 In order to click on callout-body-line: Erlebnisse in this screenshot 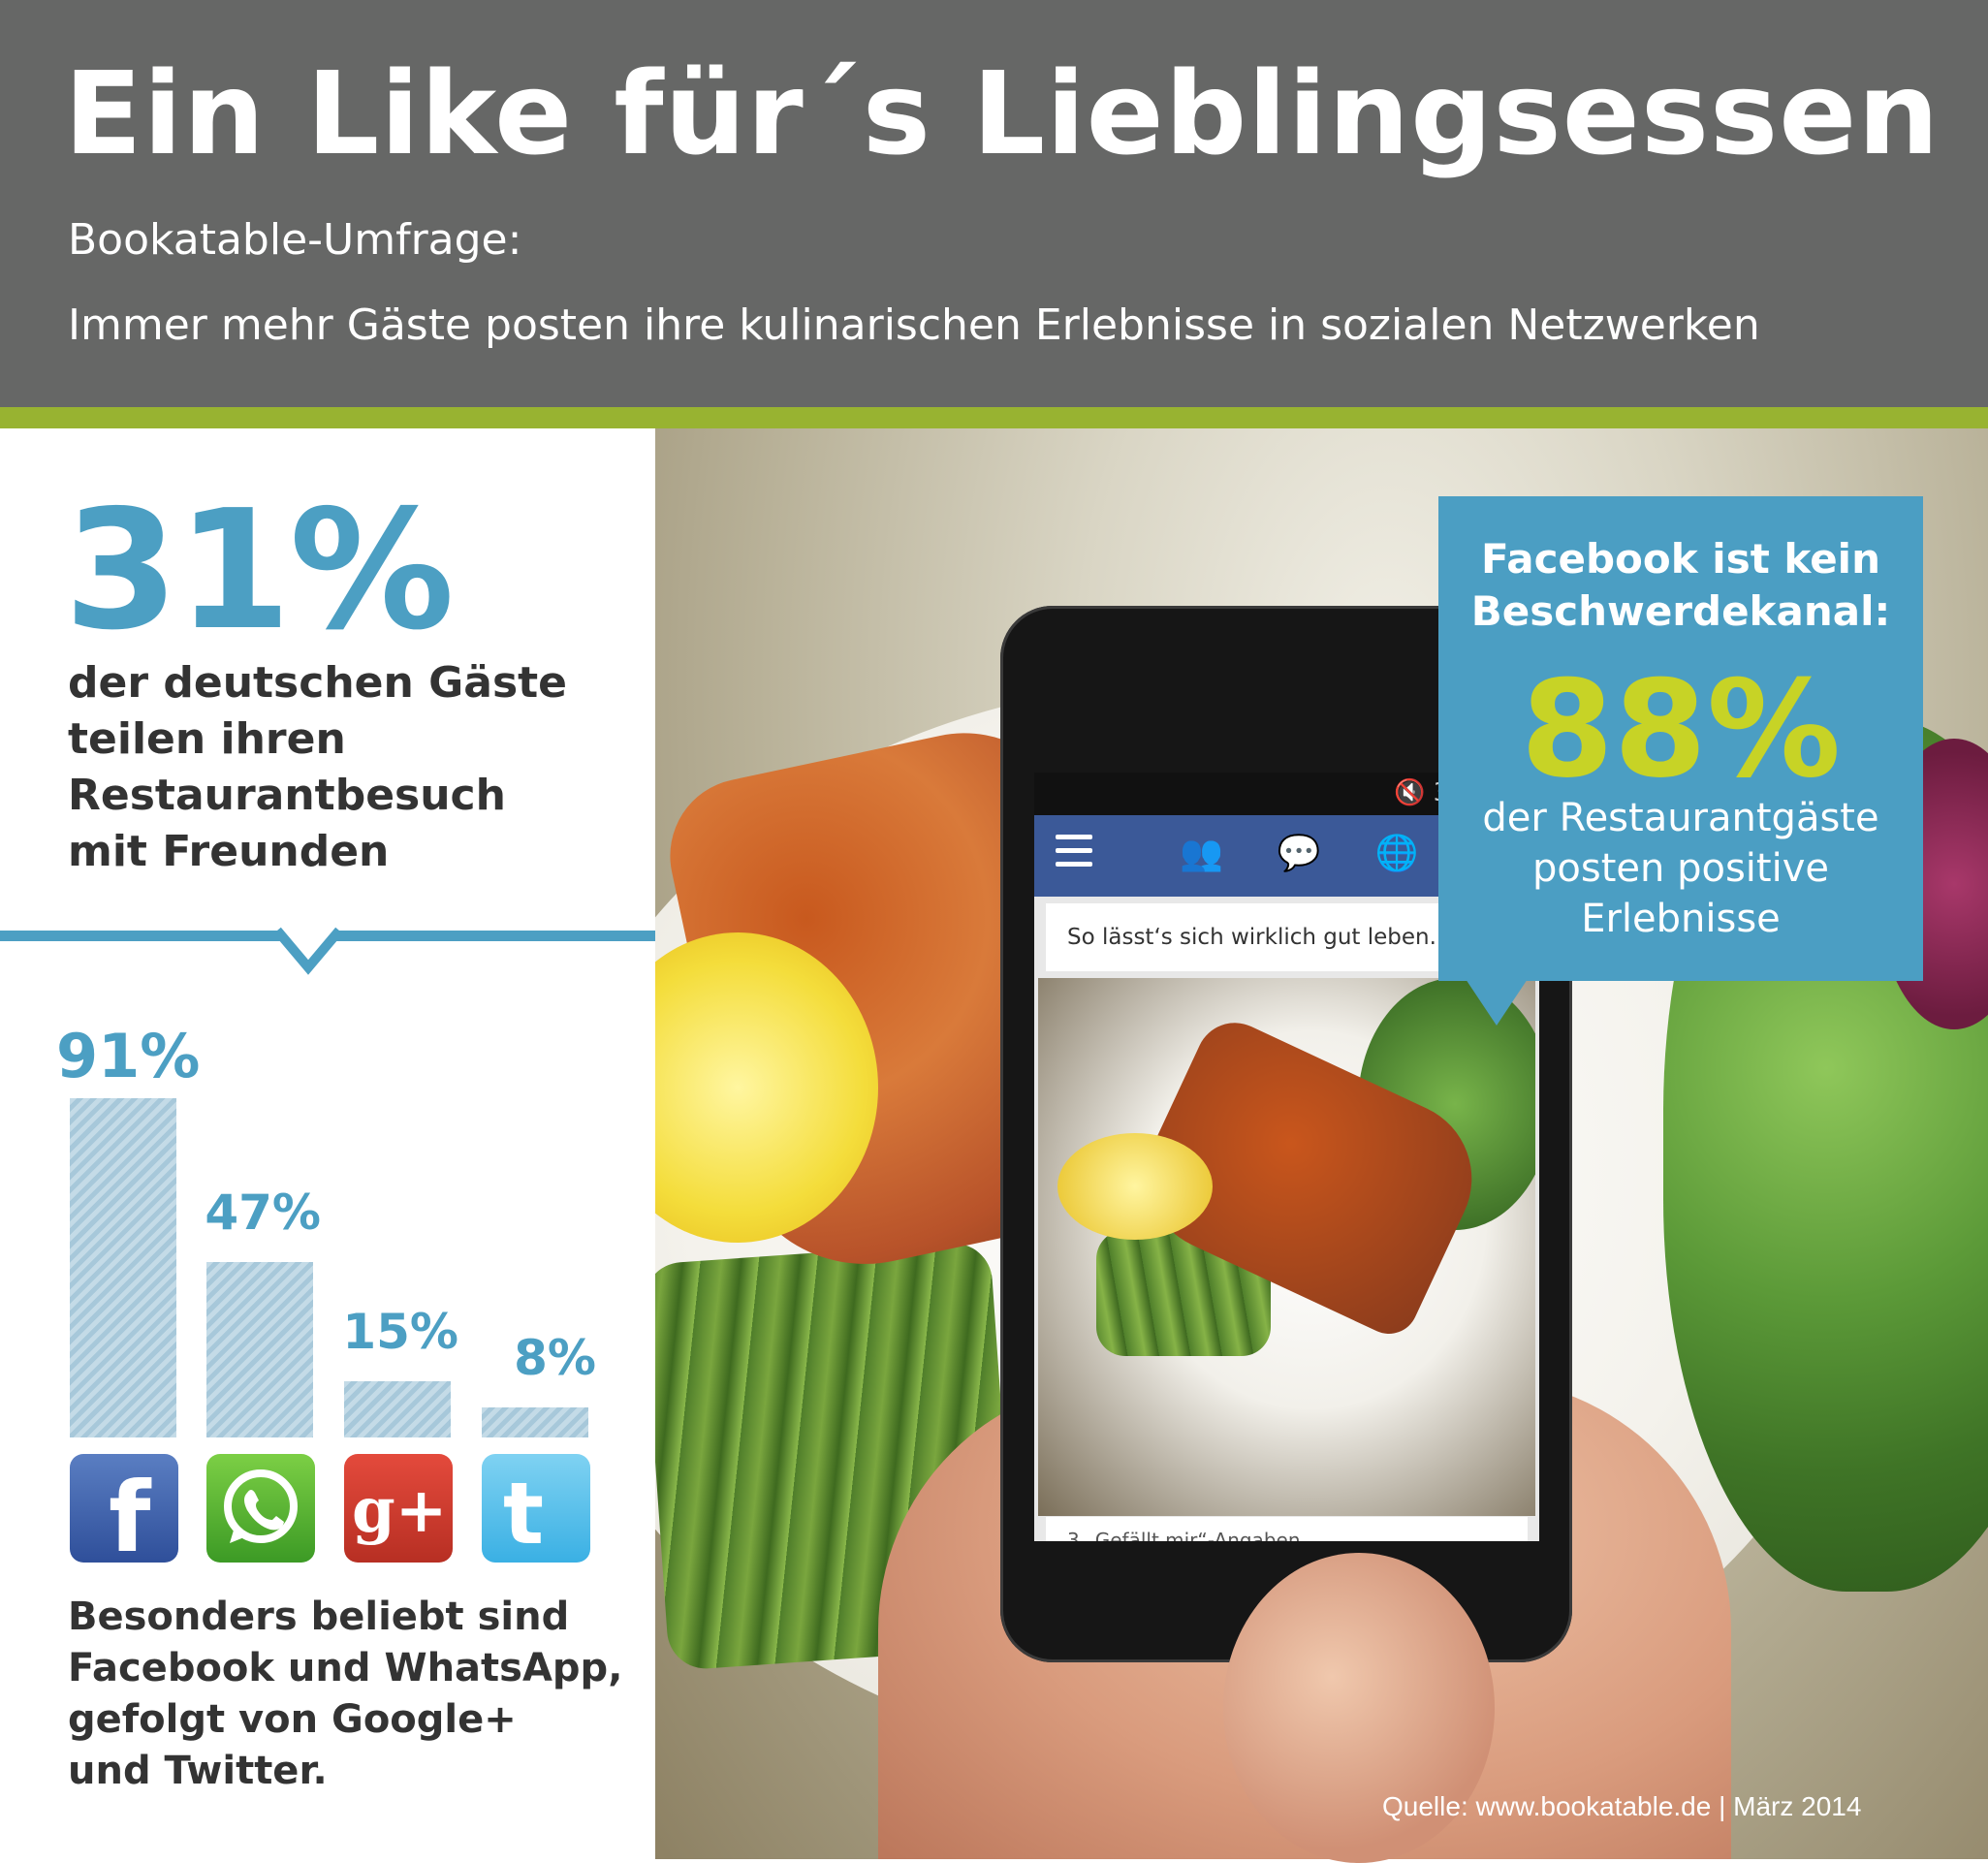, I will do `click(1681, 919)`.